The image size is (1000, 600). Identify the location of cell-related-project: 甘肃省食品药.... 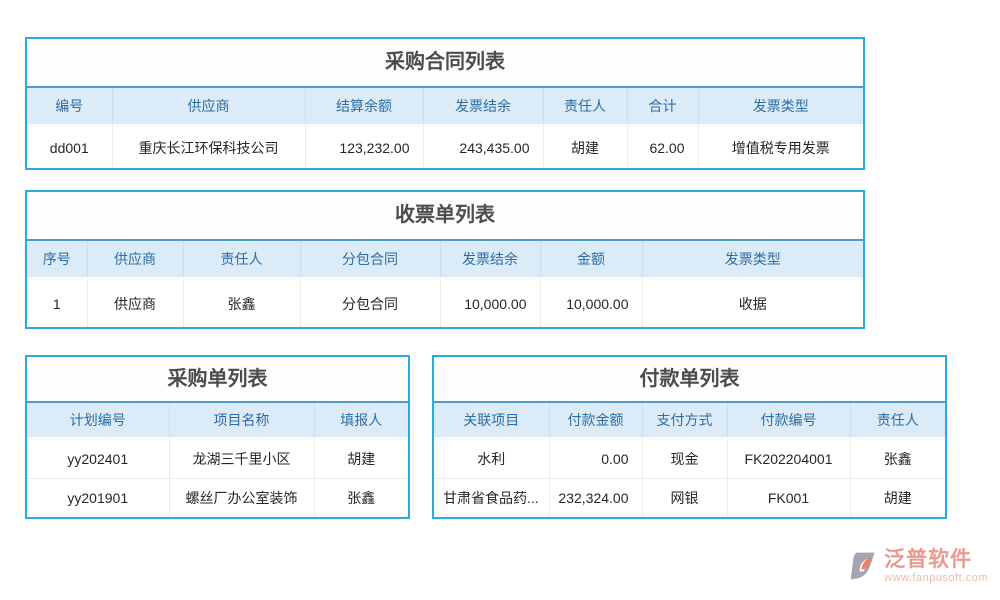
(492, 497).